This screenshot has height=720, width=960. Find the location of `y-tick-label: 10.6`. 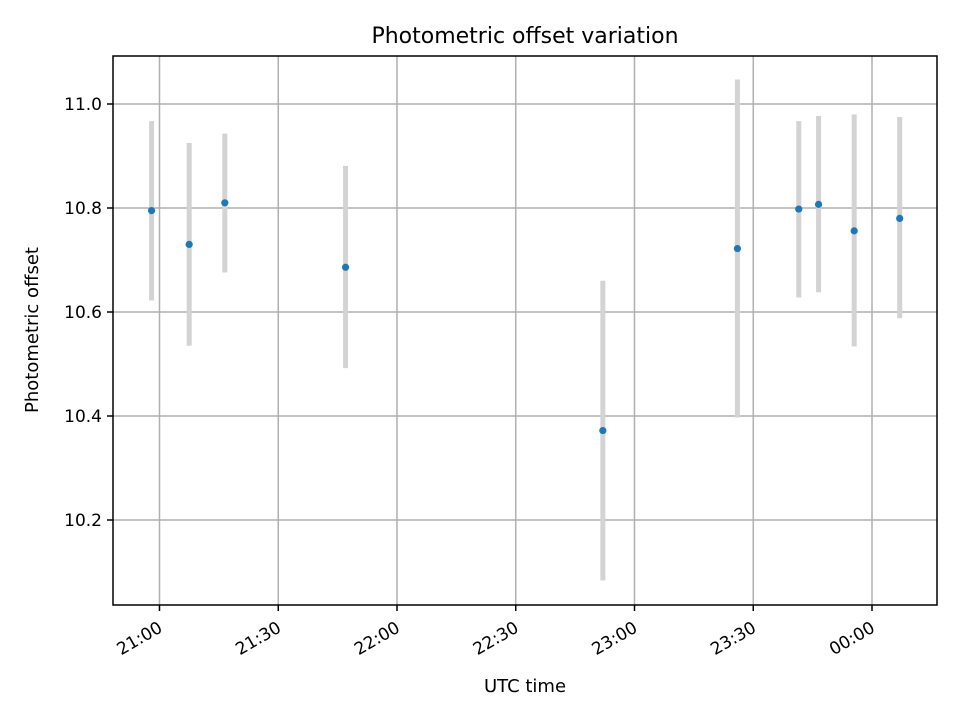

y-tick-label: 10.6 is located at coordinates (83, 313).